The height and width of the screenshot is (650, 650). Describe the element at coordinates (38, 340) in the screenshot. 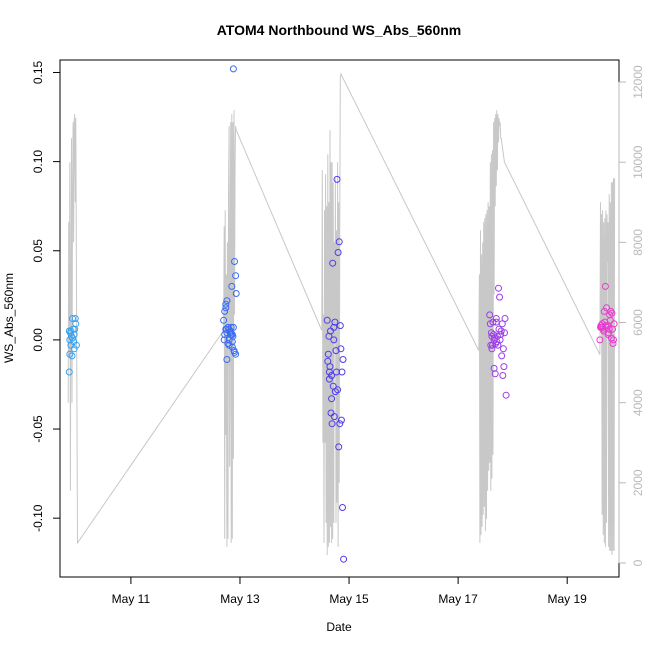

I see `y-tick-label: 0.00` at that location.